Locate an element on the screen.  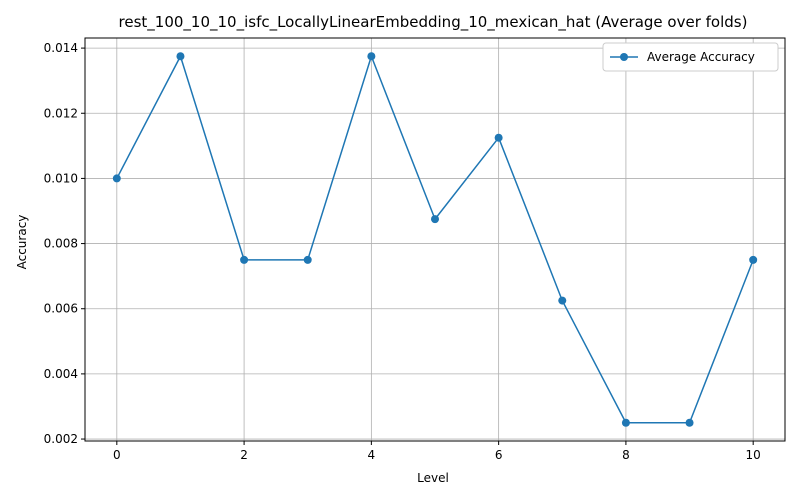
legend: Average Accuracy is located at coordinates (690, 57).